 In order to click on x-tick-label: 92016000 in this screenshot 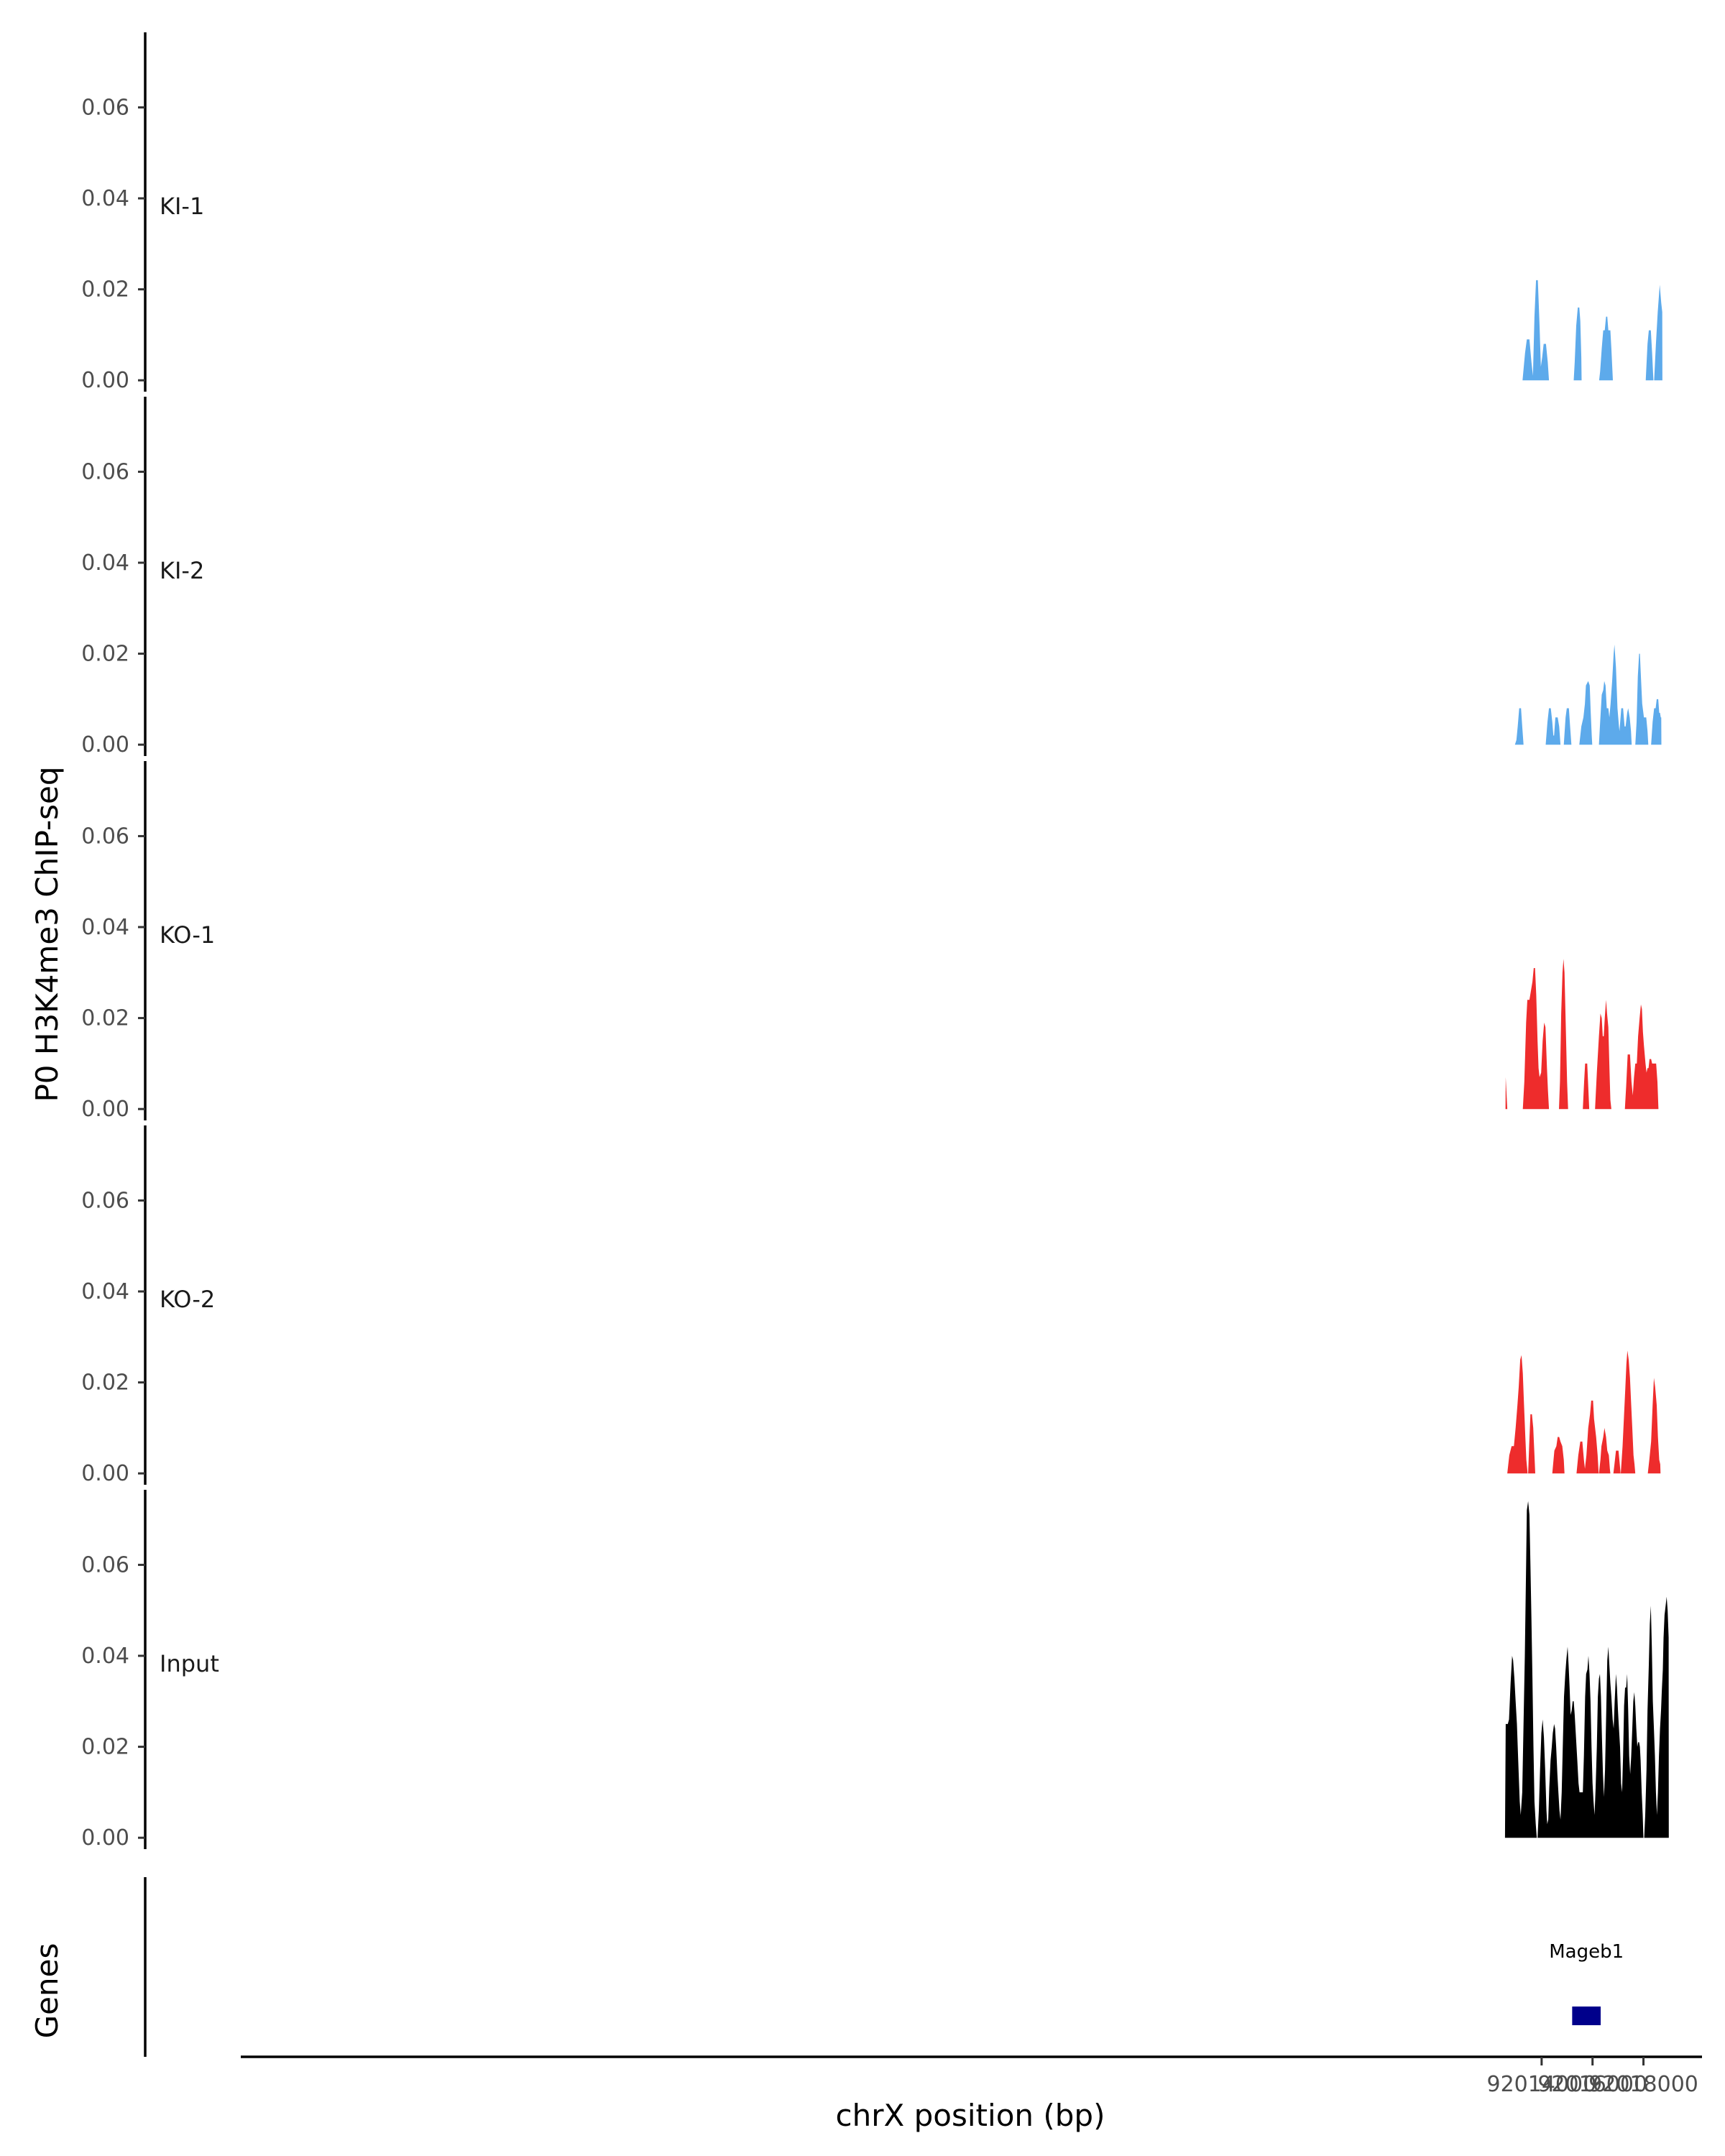, I will do `click(1592, 2084)`.